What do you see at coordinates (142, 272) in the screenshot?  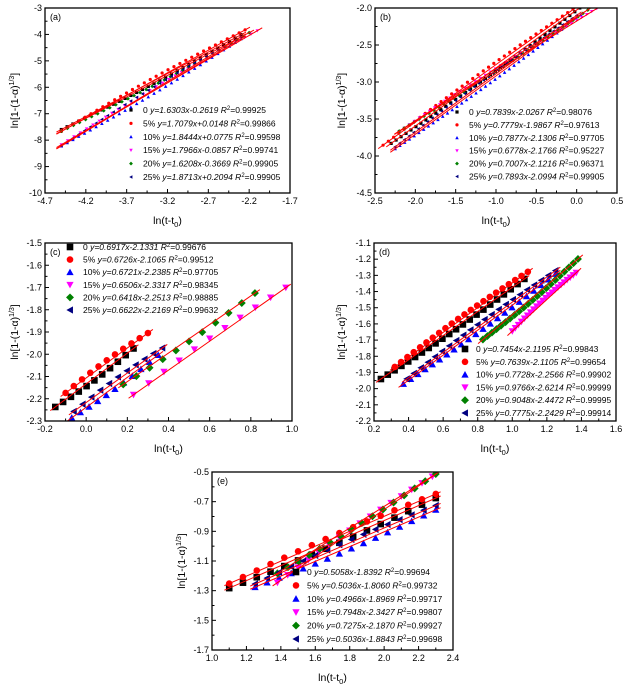 I see `legend-entry: 10% y=0.6721x-2.2385 R2=0.97705` at bounding box center [142, 272].